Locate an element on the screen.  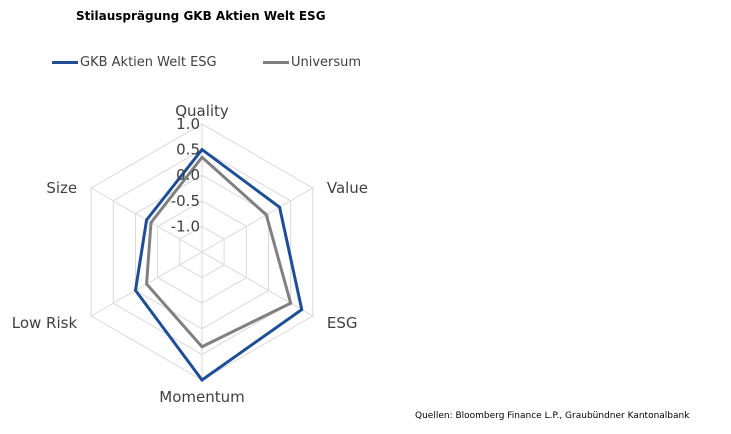
legend-swatch-universum is located at coordinates (276, 62).